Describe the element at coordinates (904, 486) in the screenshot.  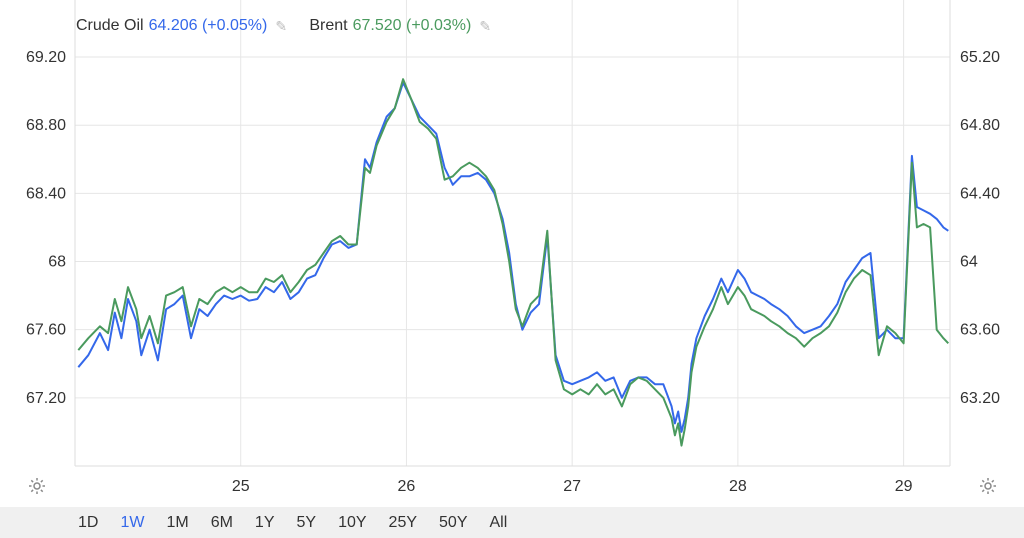
I see `x-tick-label: 29` at that location.